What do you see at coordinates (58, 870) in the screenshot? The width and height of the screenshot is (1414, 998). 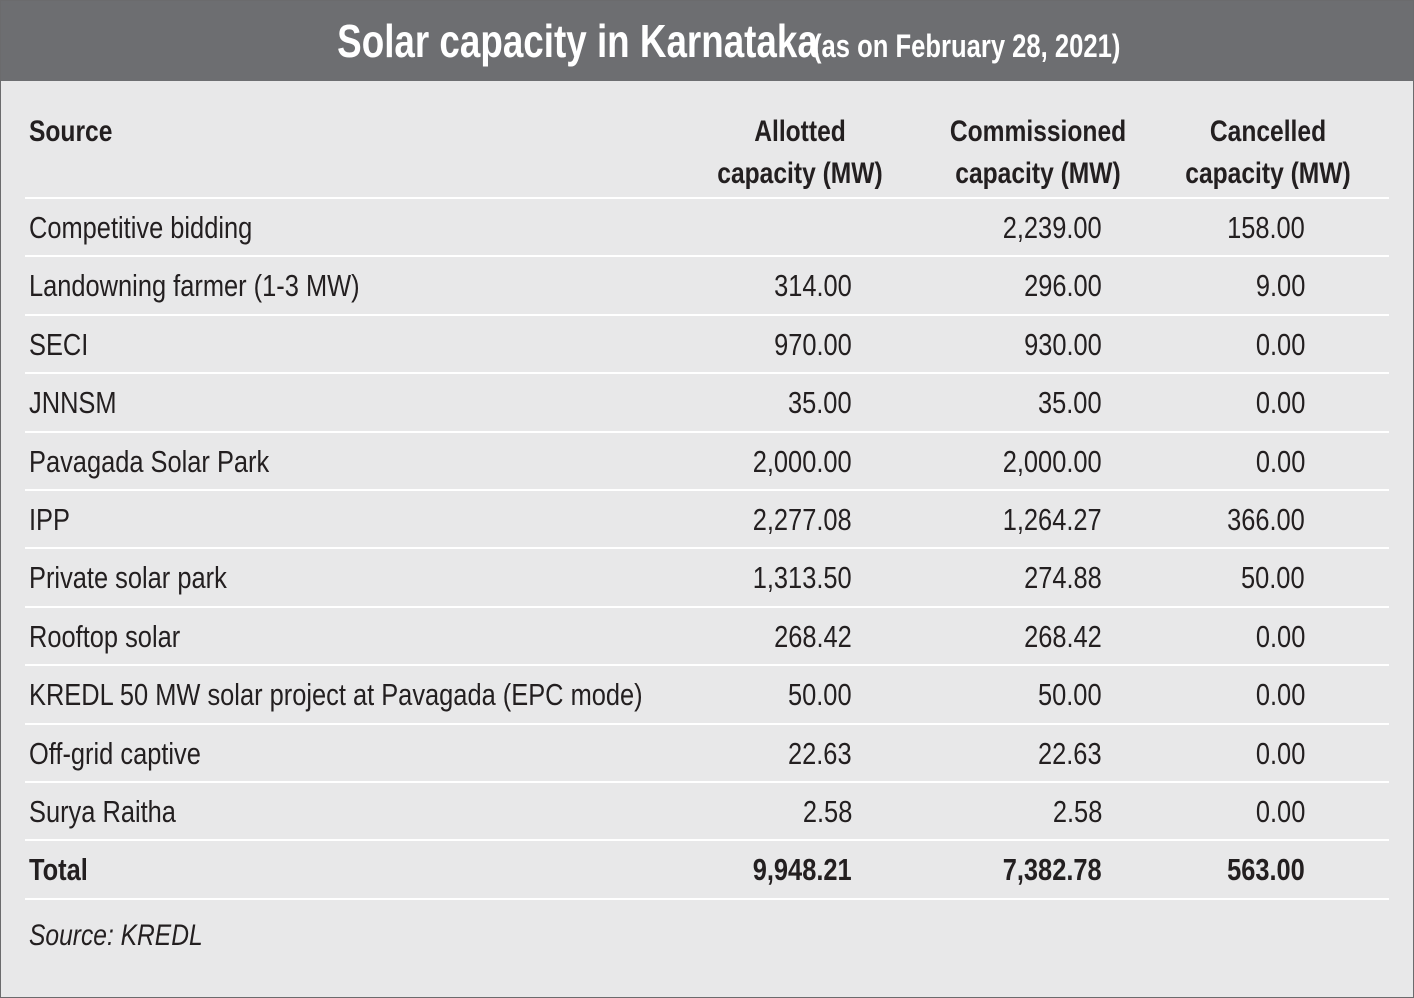 I see `cell-total-label: Total` at bounding box center [58, 870].